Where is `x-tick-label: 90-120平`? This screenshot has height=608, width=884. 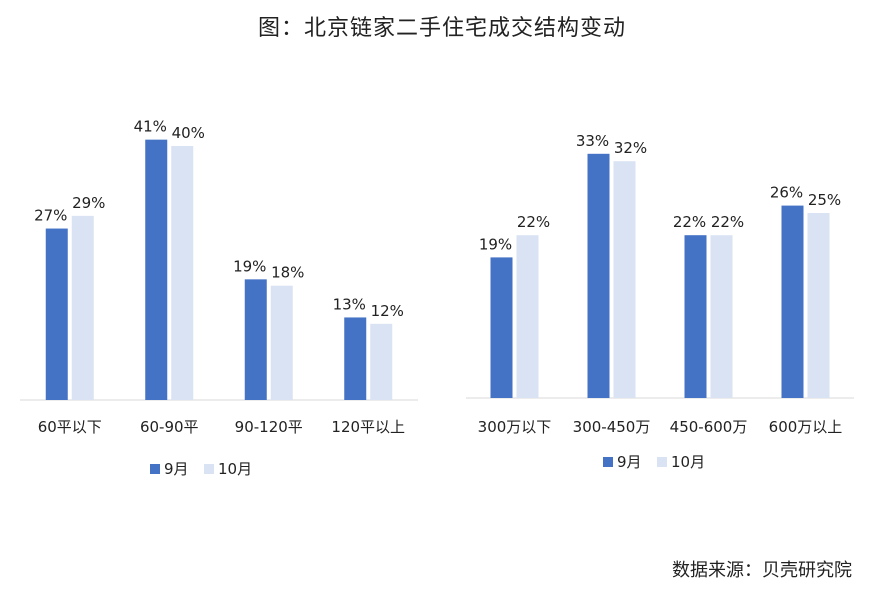
x-tick-label: 90-120平 is located at coordinates (269, 427).